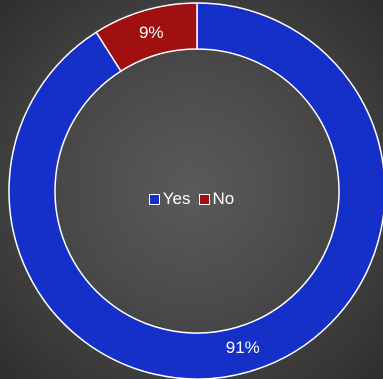 The image size is (383, 379). Describe the element at coordinates (204, 199) in the screenshot. I see `legend-swatch-no` at that location.